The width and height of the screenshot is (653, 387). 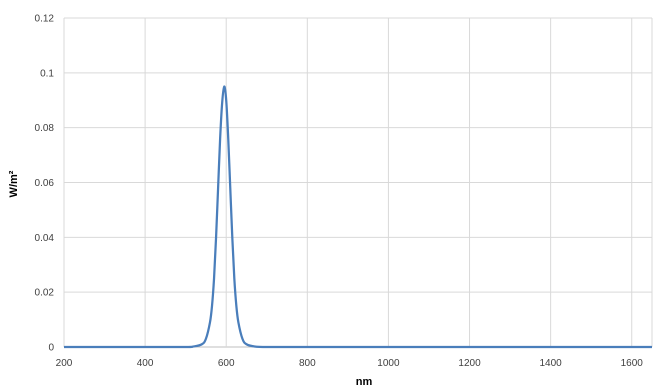 What do you see at coordinates (307, 363) in the screenshot?
I see `x-tick-label: 800` at bounding box center [307, 363].